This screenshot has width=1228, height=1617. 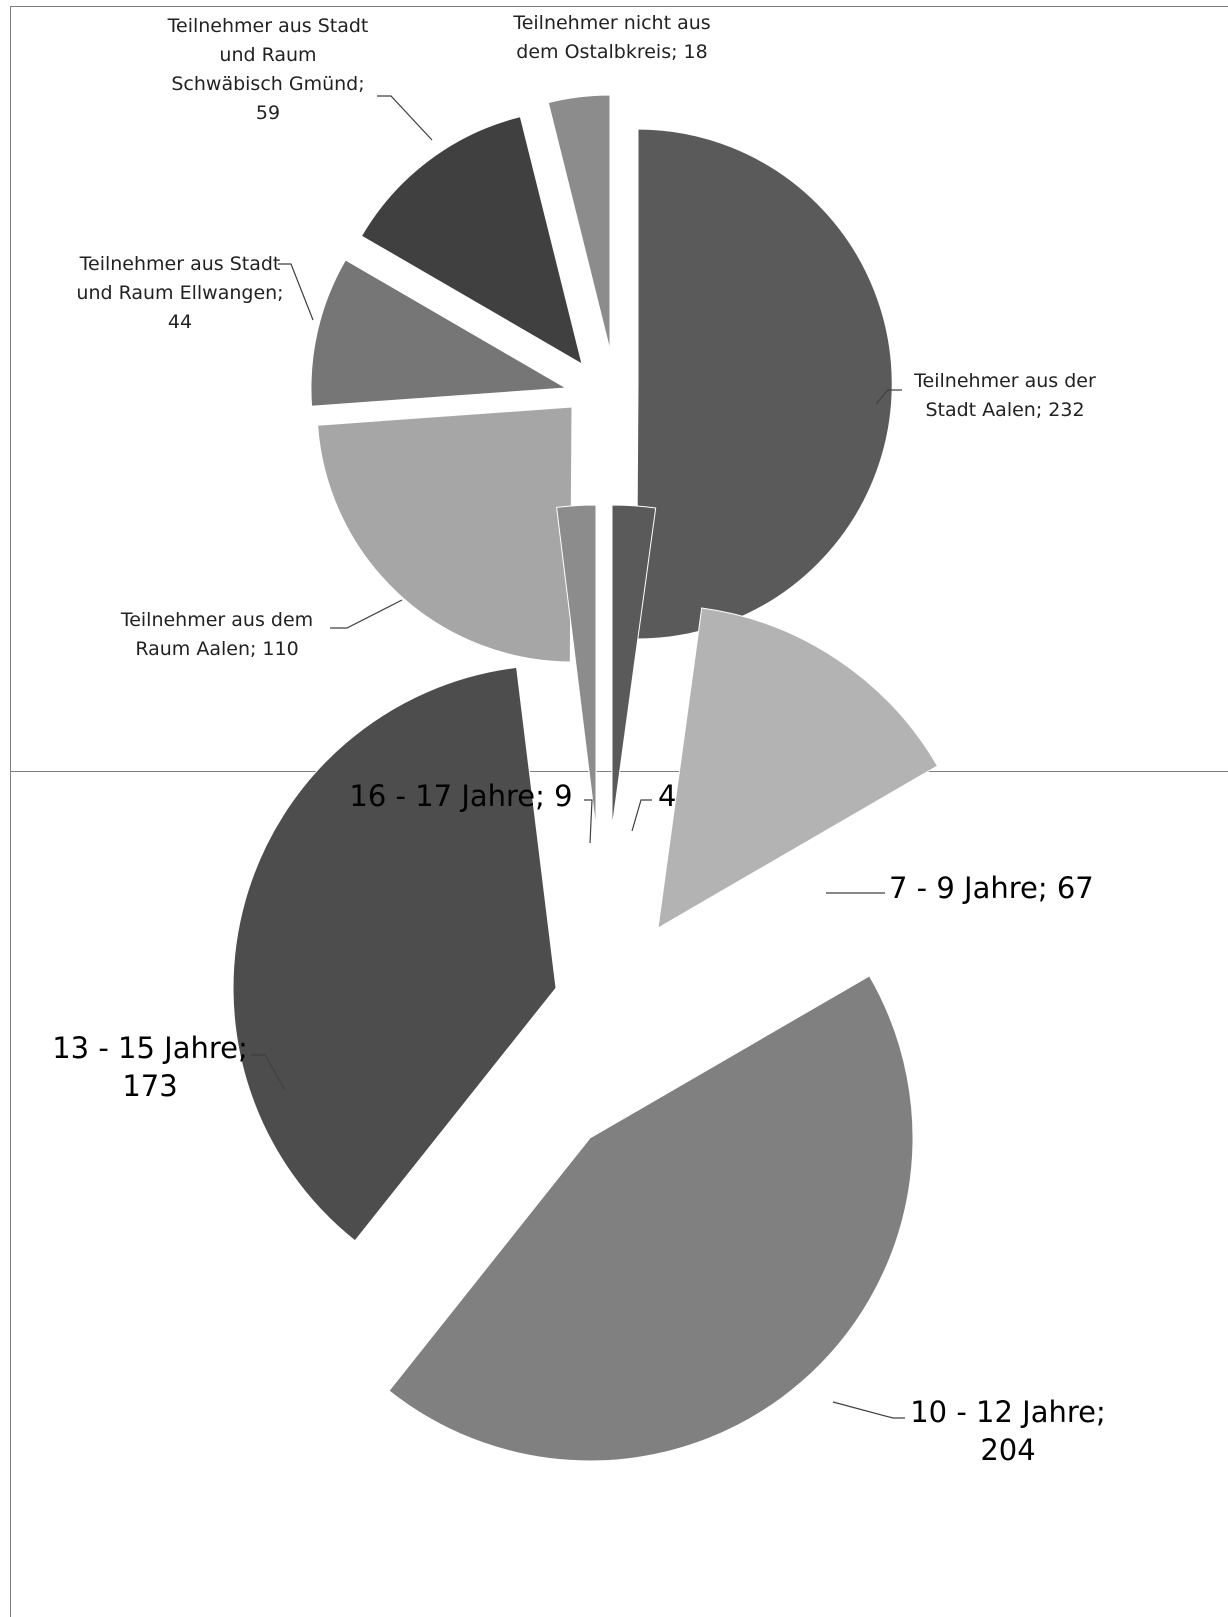 What do you see at coordinates (991, 888) in the screenshot?
I see `data-label-7-9-jahre: 7 - 9 Jahre; 67` at bounding box center [991, 888].